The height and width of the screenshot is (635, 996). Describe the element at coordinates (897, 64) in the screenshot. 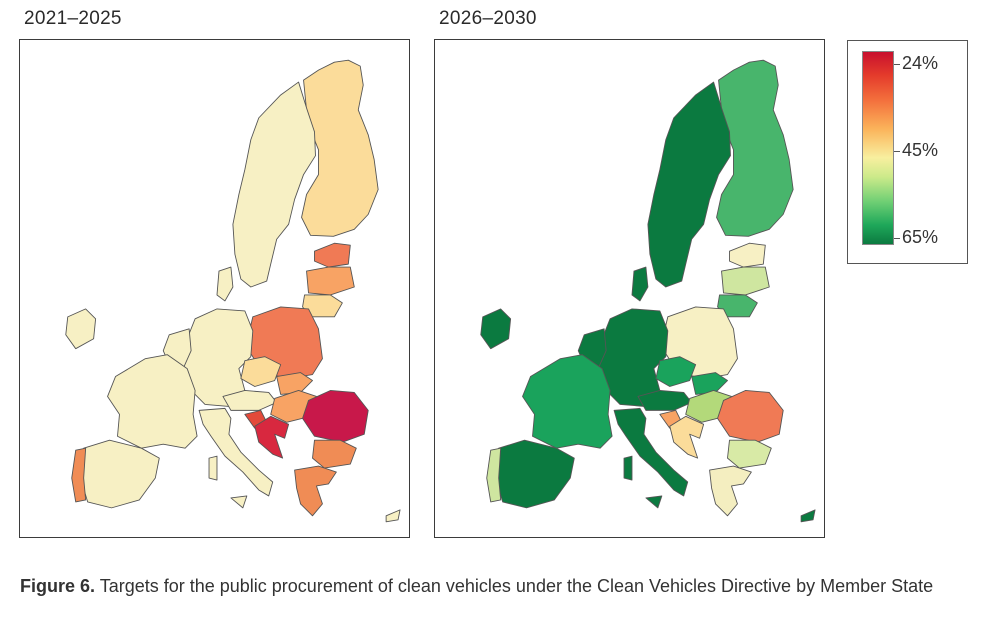

I see `legend-tick-top` at that location.